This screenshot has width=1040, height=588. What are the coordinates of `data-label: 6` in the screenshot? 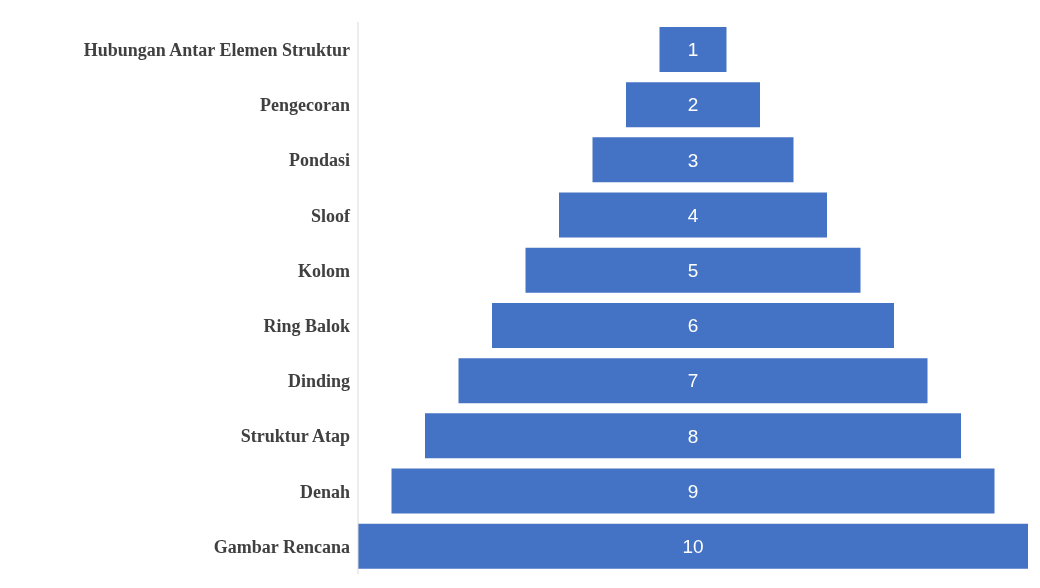 It's located at (693, 326).